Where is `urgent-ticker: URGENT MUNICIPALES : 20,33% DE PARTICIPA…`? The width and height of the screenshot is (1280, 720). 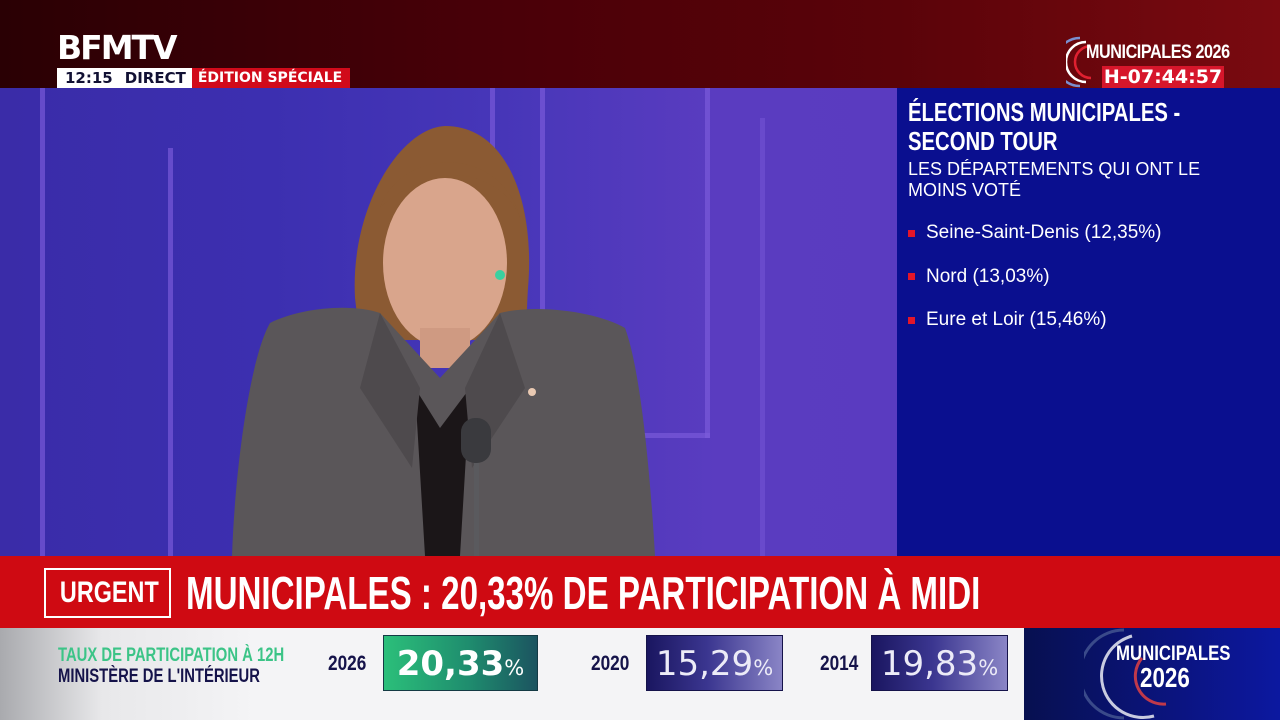
urgent-ticker: URGENT MUNICIPALES : 20,33% DE PARTICIPA… is located at coordinates (640, 592).